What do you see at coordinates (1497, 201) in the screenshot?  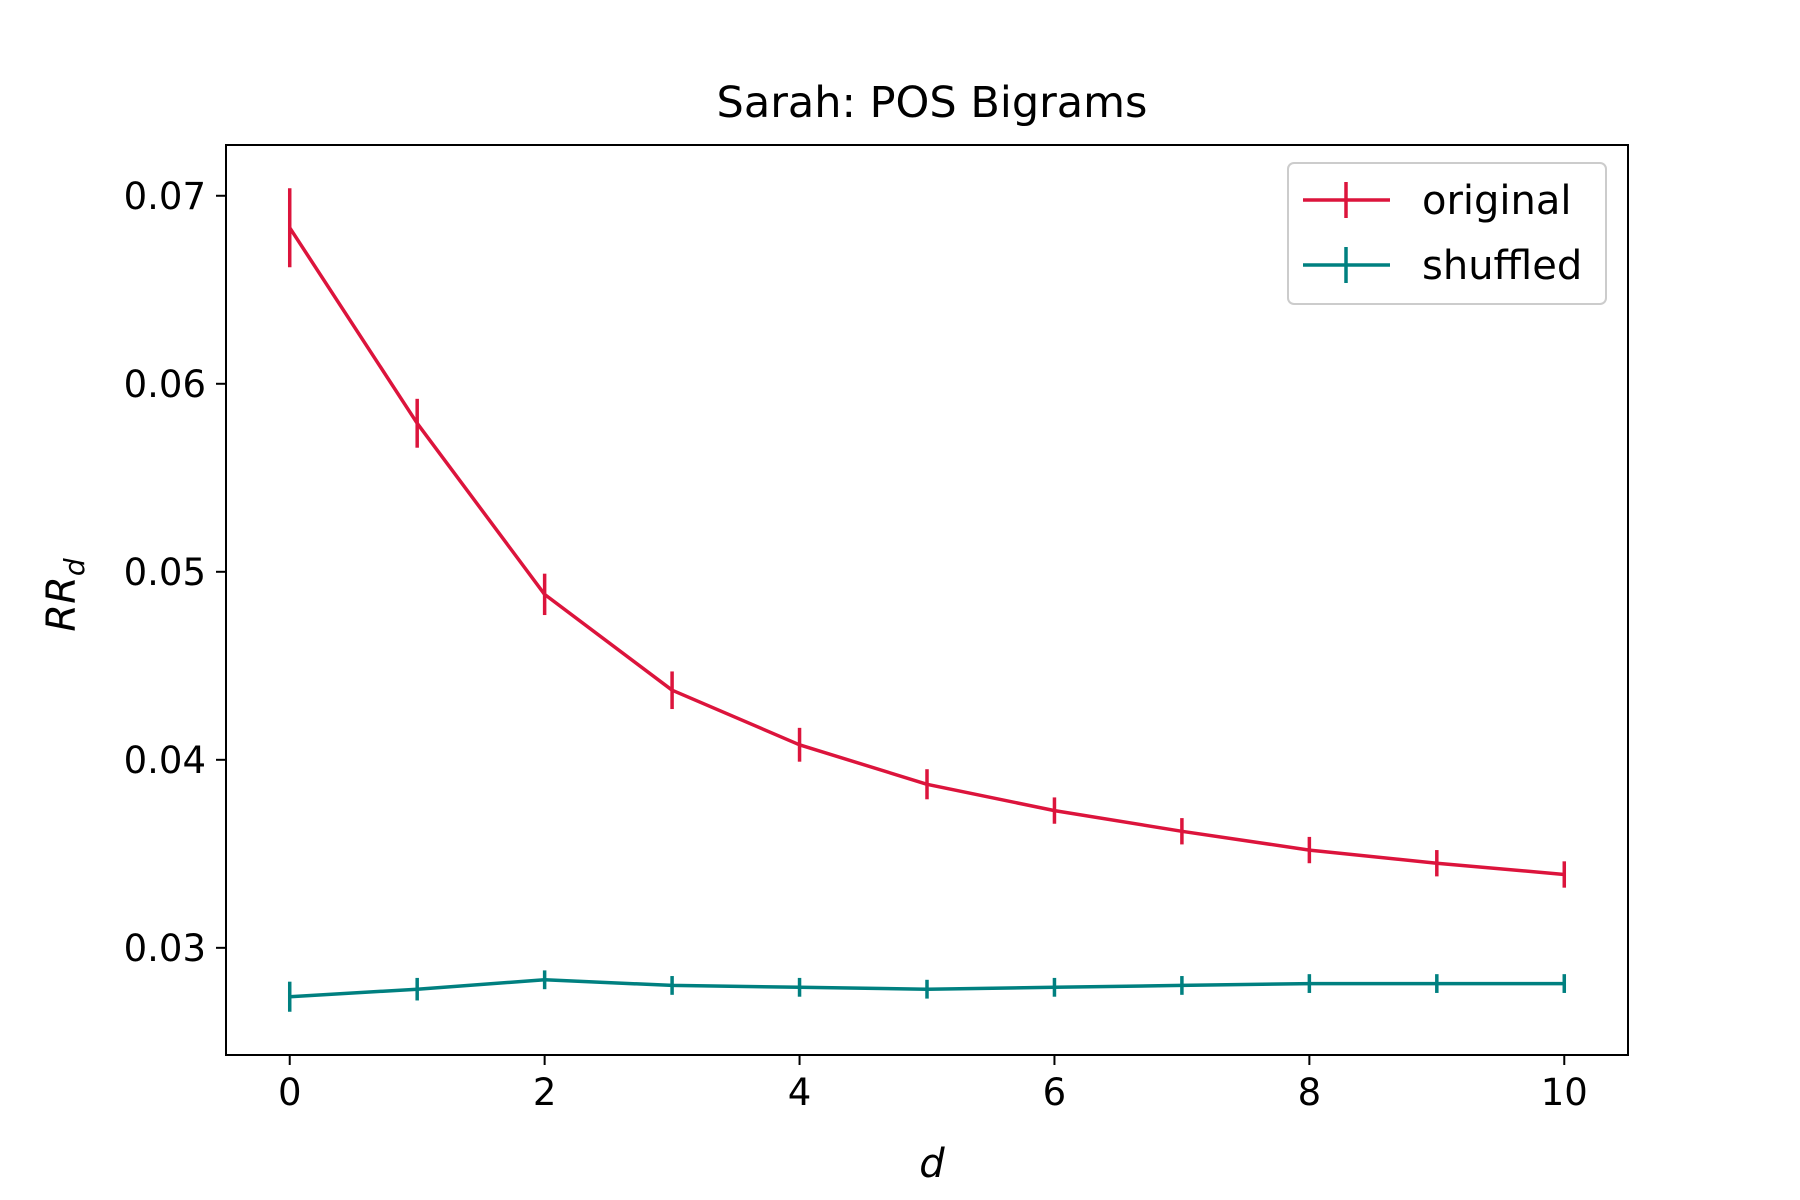 I see `legend-label-original: original` at bounding box center [1497, 201].